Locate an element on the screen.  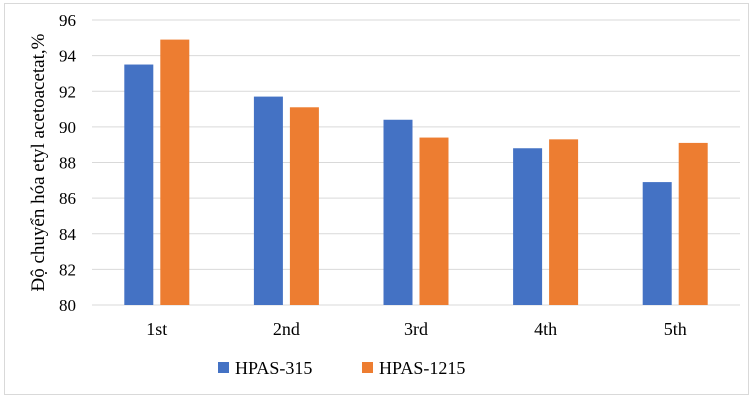
bar-hpas-315-2nd is located at coordinates (268, 200).